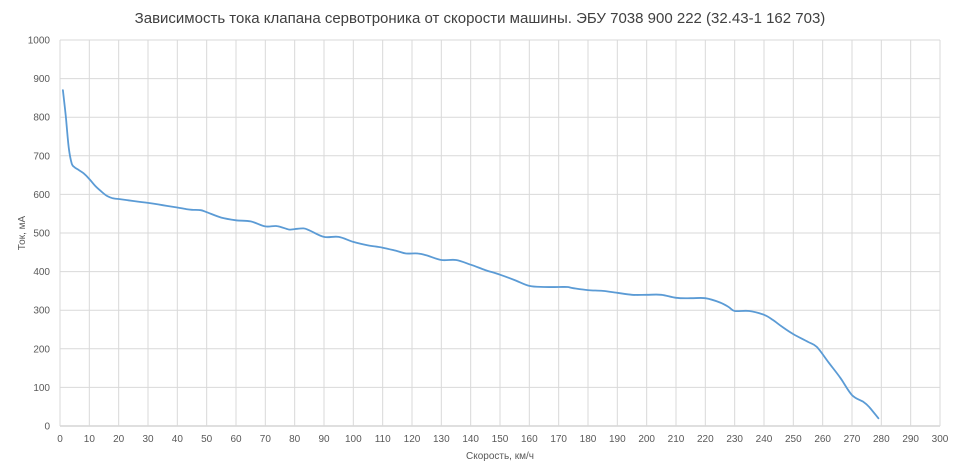  What do you see at coordinates (295, 439) in the screenshot?
I see `x-tick-label: 80` at bounding box center [295, 439].